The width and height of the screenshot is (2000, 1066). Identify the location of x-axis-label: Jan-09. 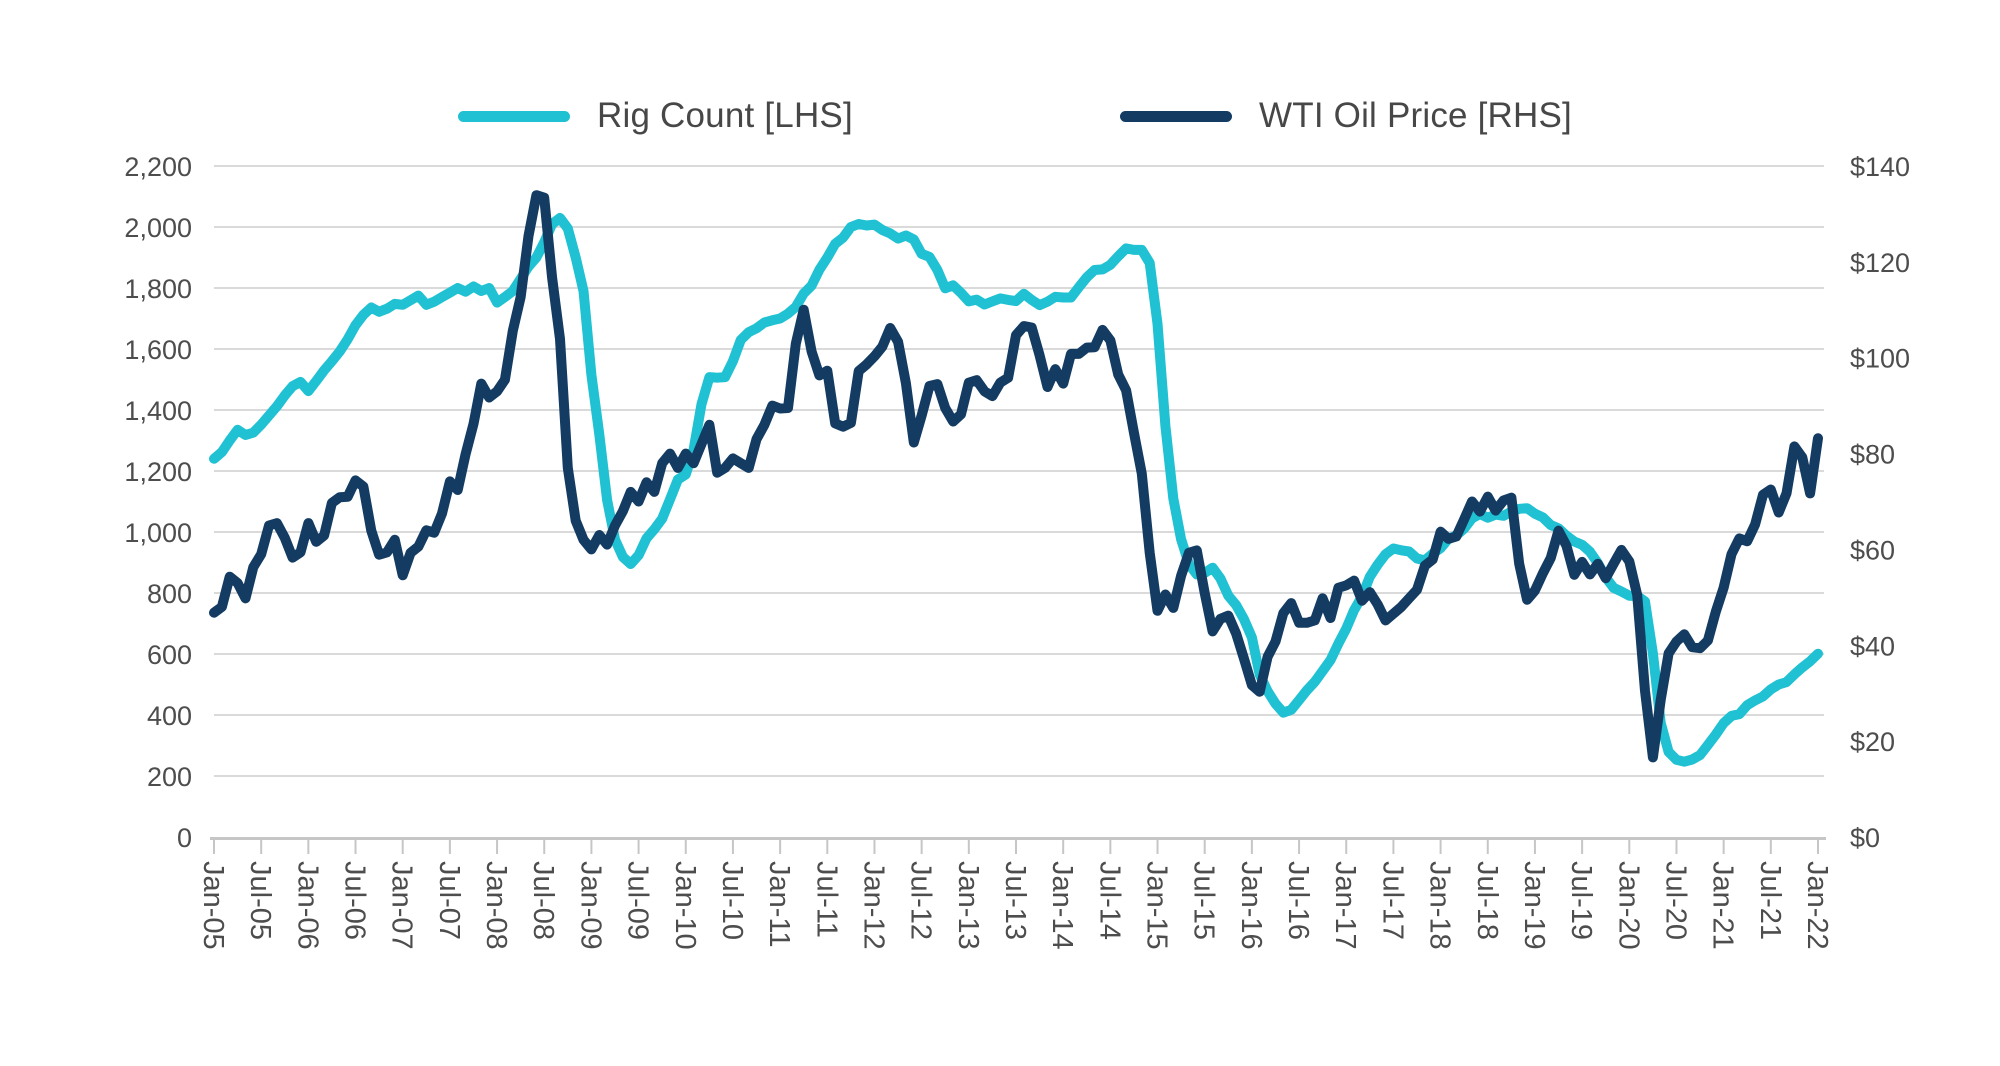
(590, 905).